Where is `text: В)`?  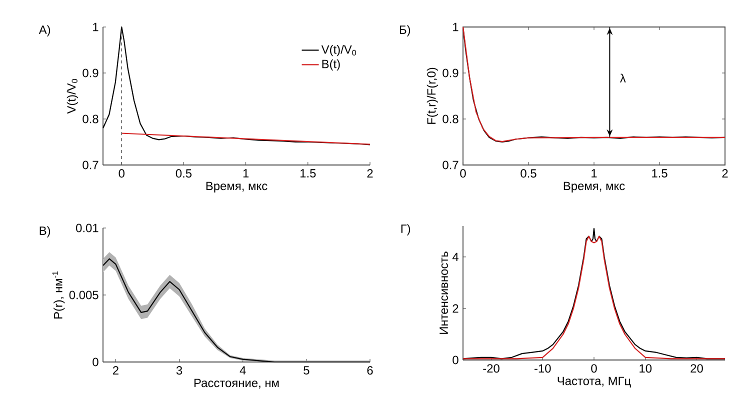
text: В) is located at coordinates (45, 232).